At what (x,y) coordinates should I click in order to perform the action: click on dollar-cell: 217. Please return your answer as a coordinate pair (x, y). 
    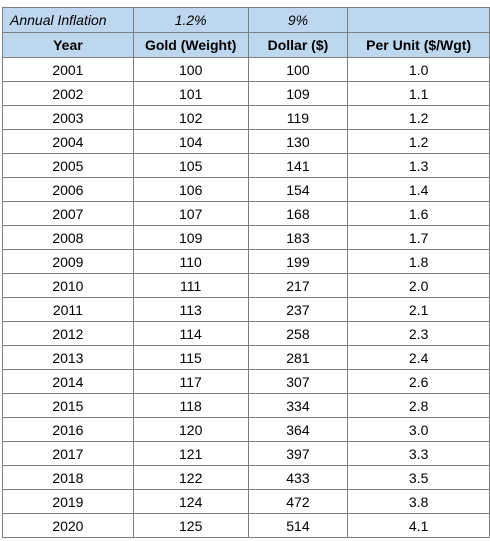
    Looking at the image, I should click on (298, 285).